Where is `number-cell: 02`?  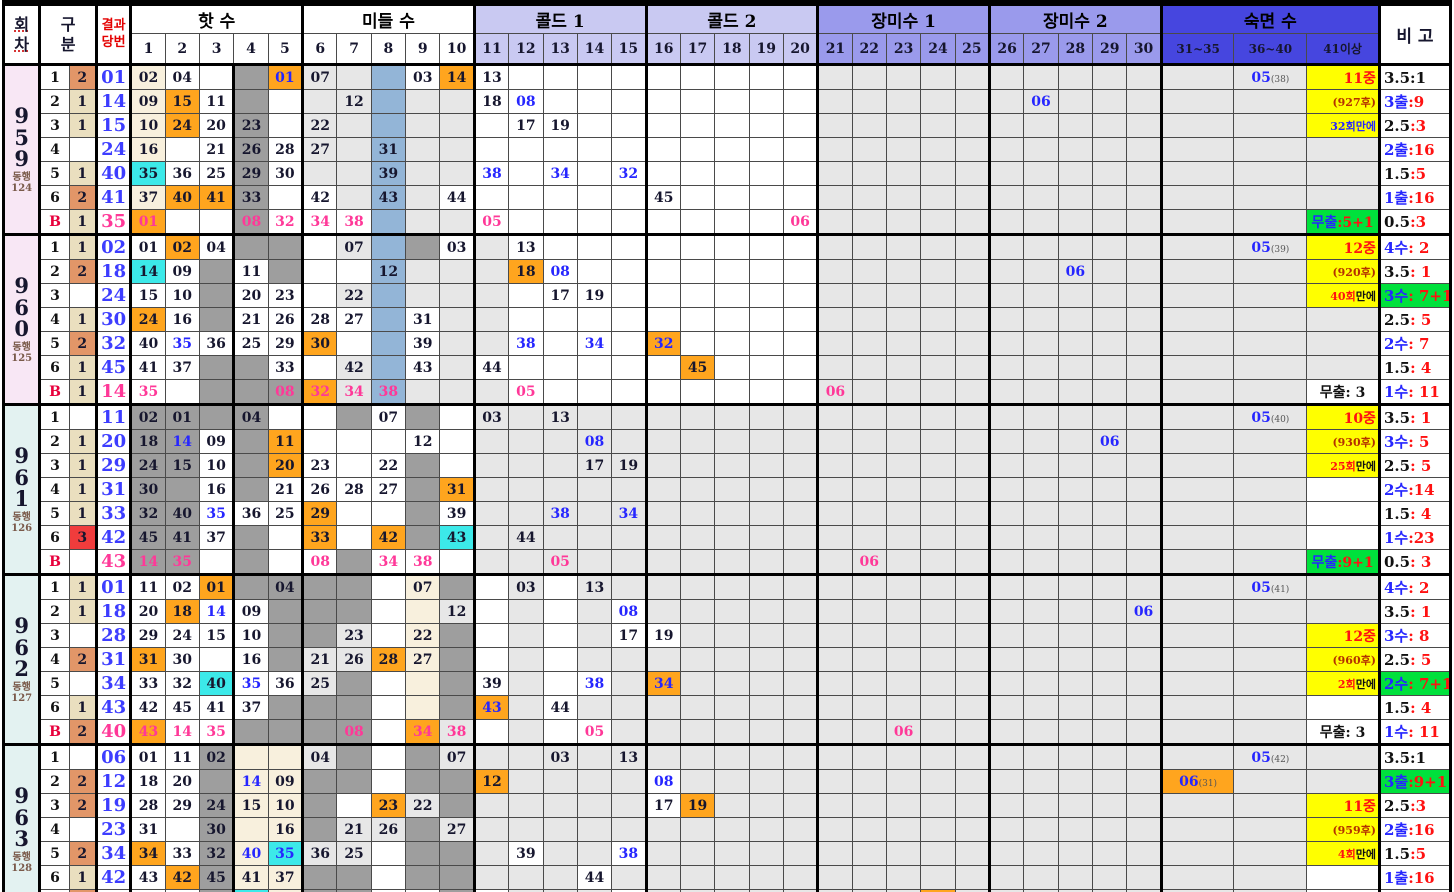
number-cell: 02 is located at coordinates (182, 246).